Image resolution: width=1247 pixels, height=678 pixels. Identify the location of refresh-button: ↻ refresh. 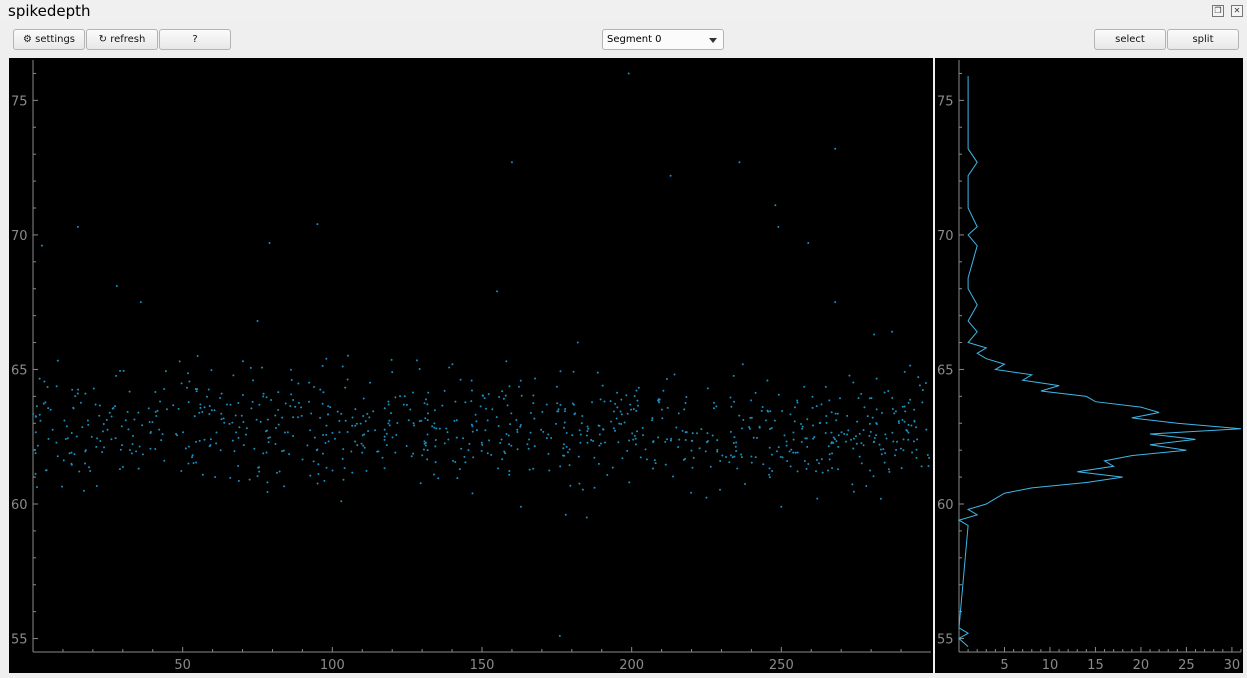
(122, 39).